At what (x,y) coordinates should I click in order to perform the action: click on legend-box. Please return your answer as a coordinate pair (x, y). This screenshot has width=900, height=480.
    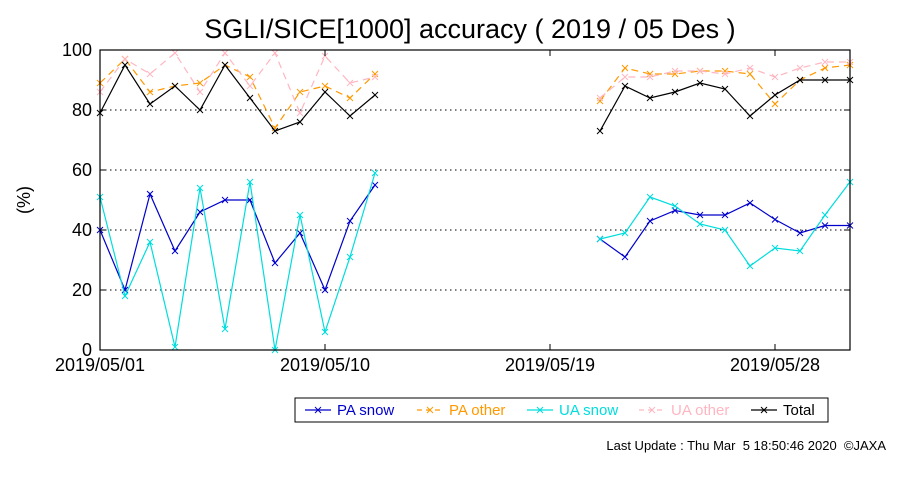
    Looking at the image, I should click on (561, 410).